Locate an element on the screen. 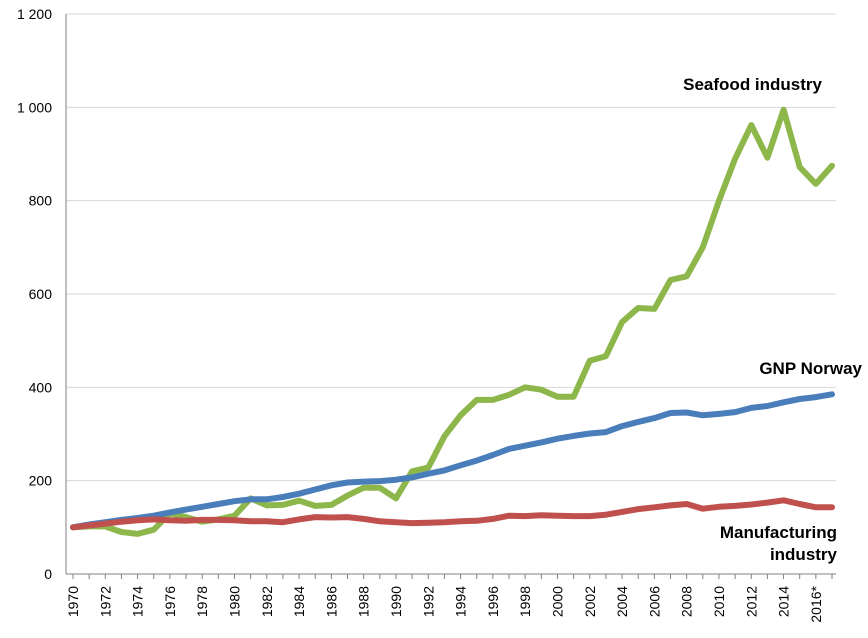 This screenshot has height=638, width=868. y-tick-label: 400 is located at coordinates (41, 387).